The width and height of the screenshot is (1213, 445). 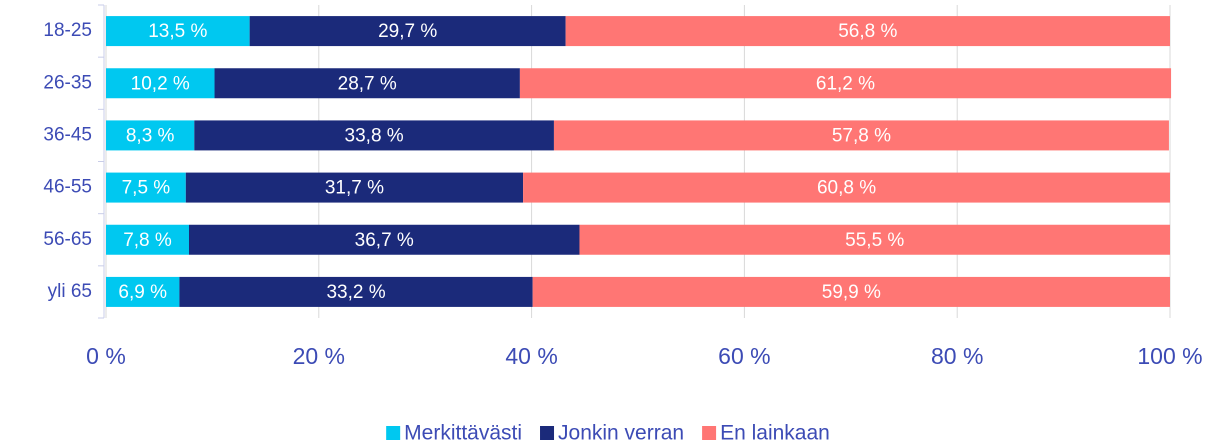 I want to click on data-label: 55,5 %, so click(x=874, y=240).